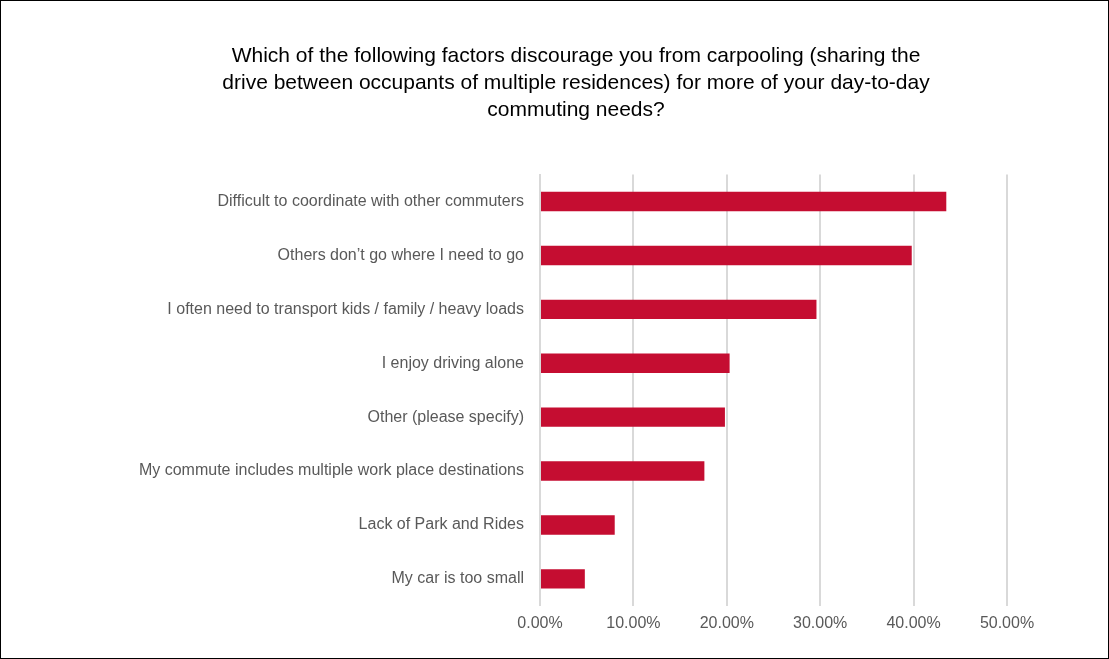 The height and width of the screenshot is (659, 1109). I want to click on y-tick-label: Difficult to coordinate with other commuters, so click(370, 200).